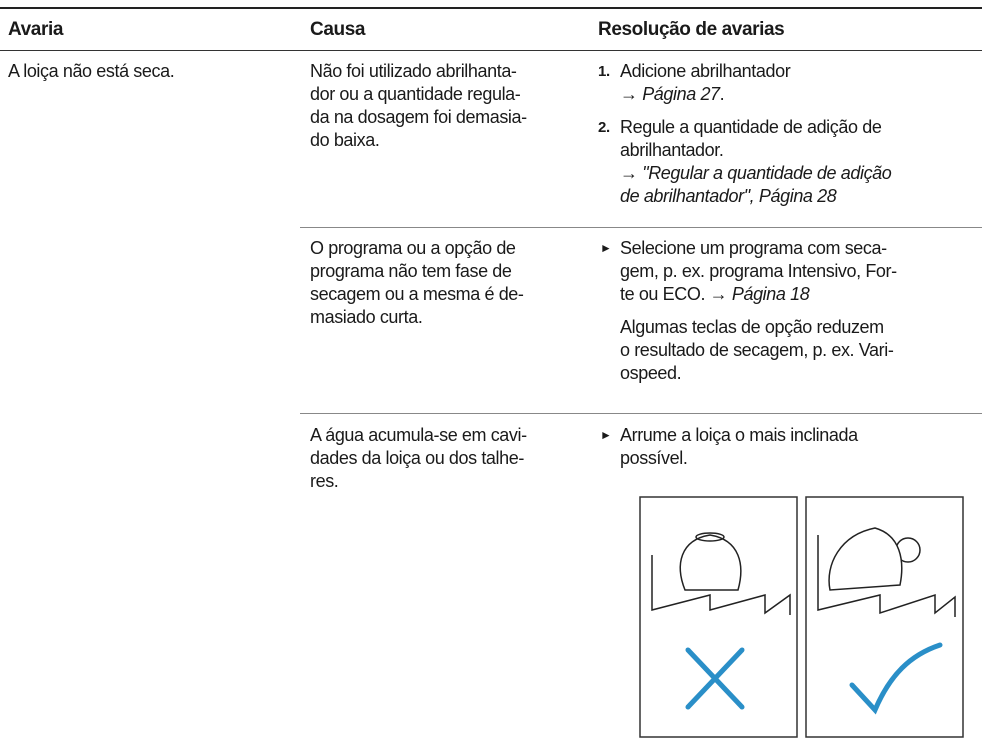  What do you see at coordinates (417, 458) in the screenshot?
I see `cause-line: dades da loiça ou dos talhe-` at bounding box center [417, 458].